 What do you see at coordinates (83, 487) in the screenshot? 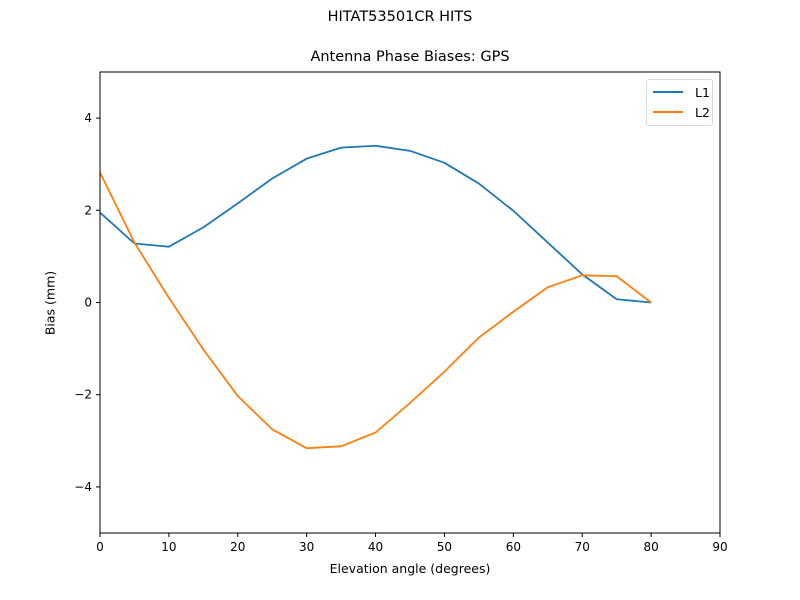
I see `y-tick-label: −4` at bounding box center [83, 487].